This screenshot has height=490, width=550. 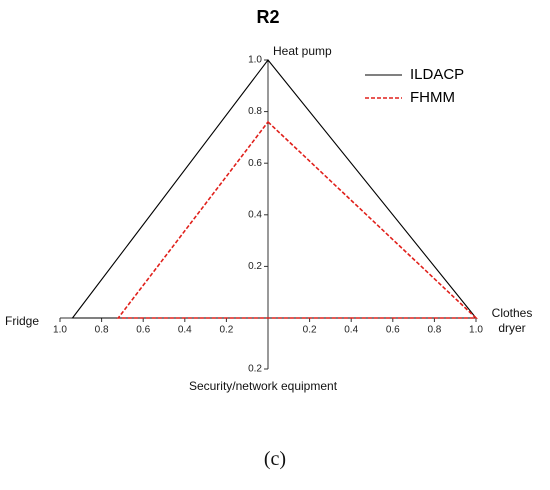 I want to click on caption: (c), so click(x=275, y=459).